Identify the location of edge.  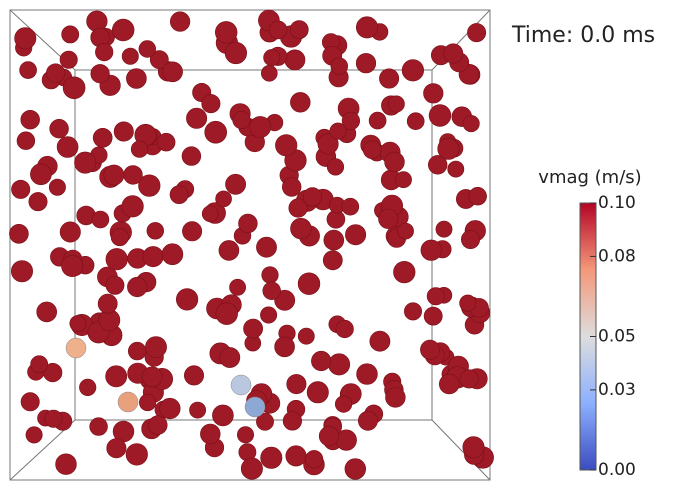
(461, 450).